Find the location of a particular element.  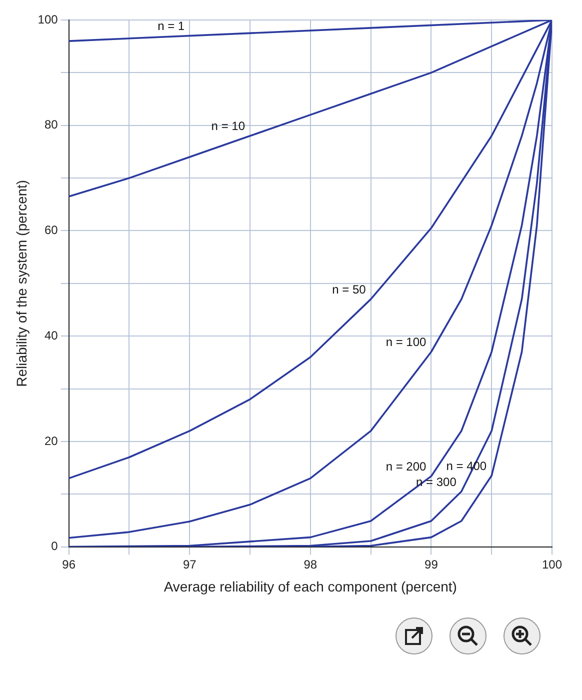

annotation: n = 200 is located at coordinates (406, 467).